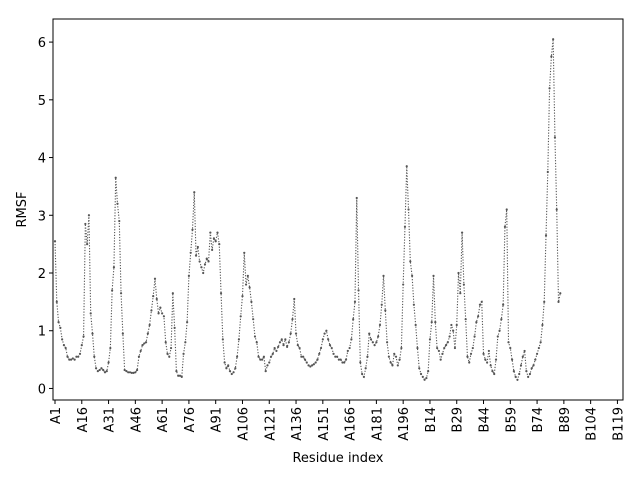  Describe the element at coordinates (42, 216) in the screenshot. I see `y-tick-label: 3` at that location.